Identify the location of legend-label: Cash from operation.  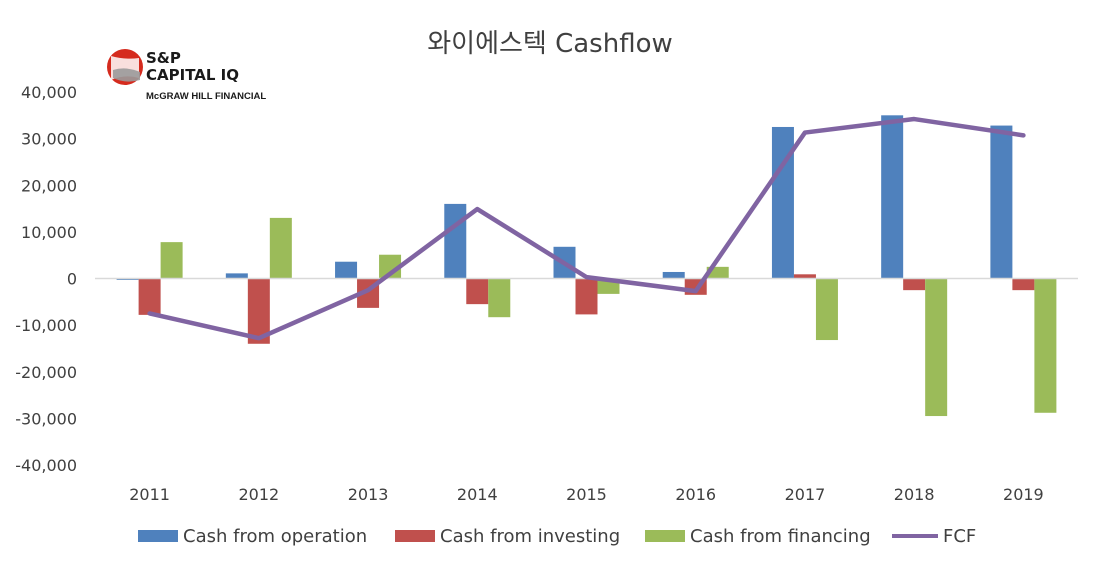
(275, 536).